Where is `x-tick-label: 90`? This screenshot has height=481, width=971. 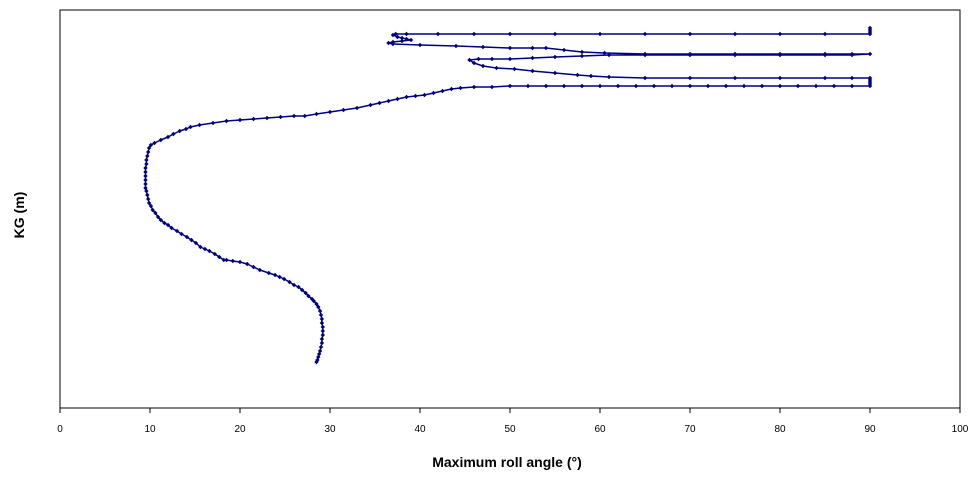 x-tick-label: 90 is located at coordinates (870, 429).